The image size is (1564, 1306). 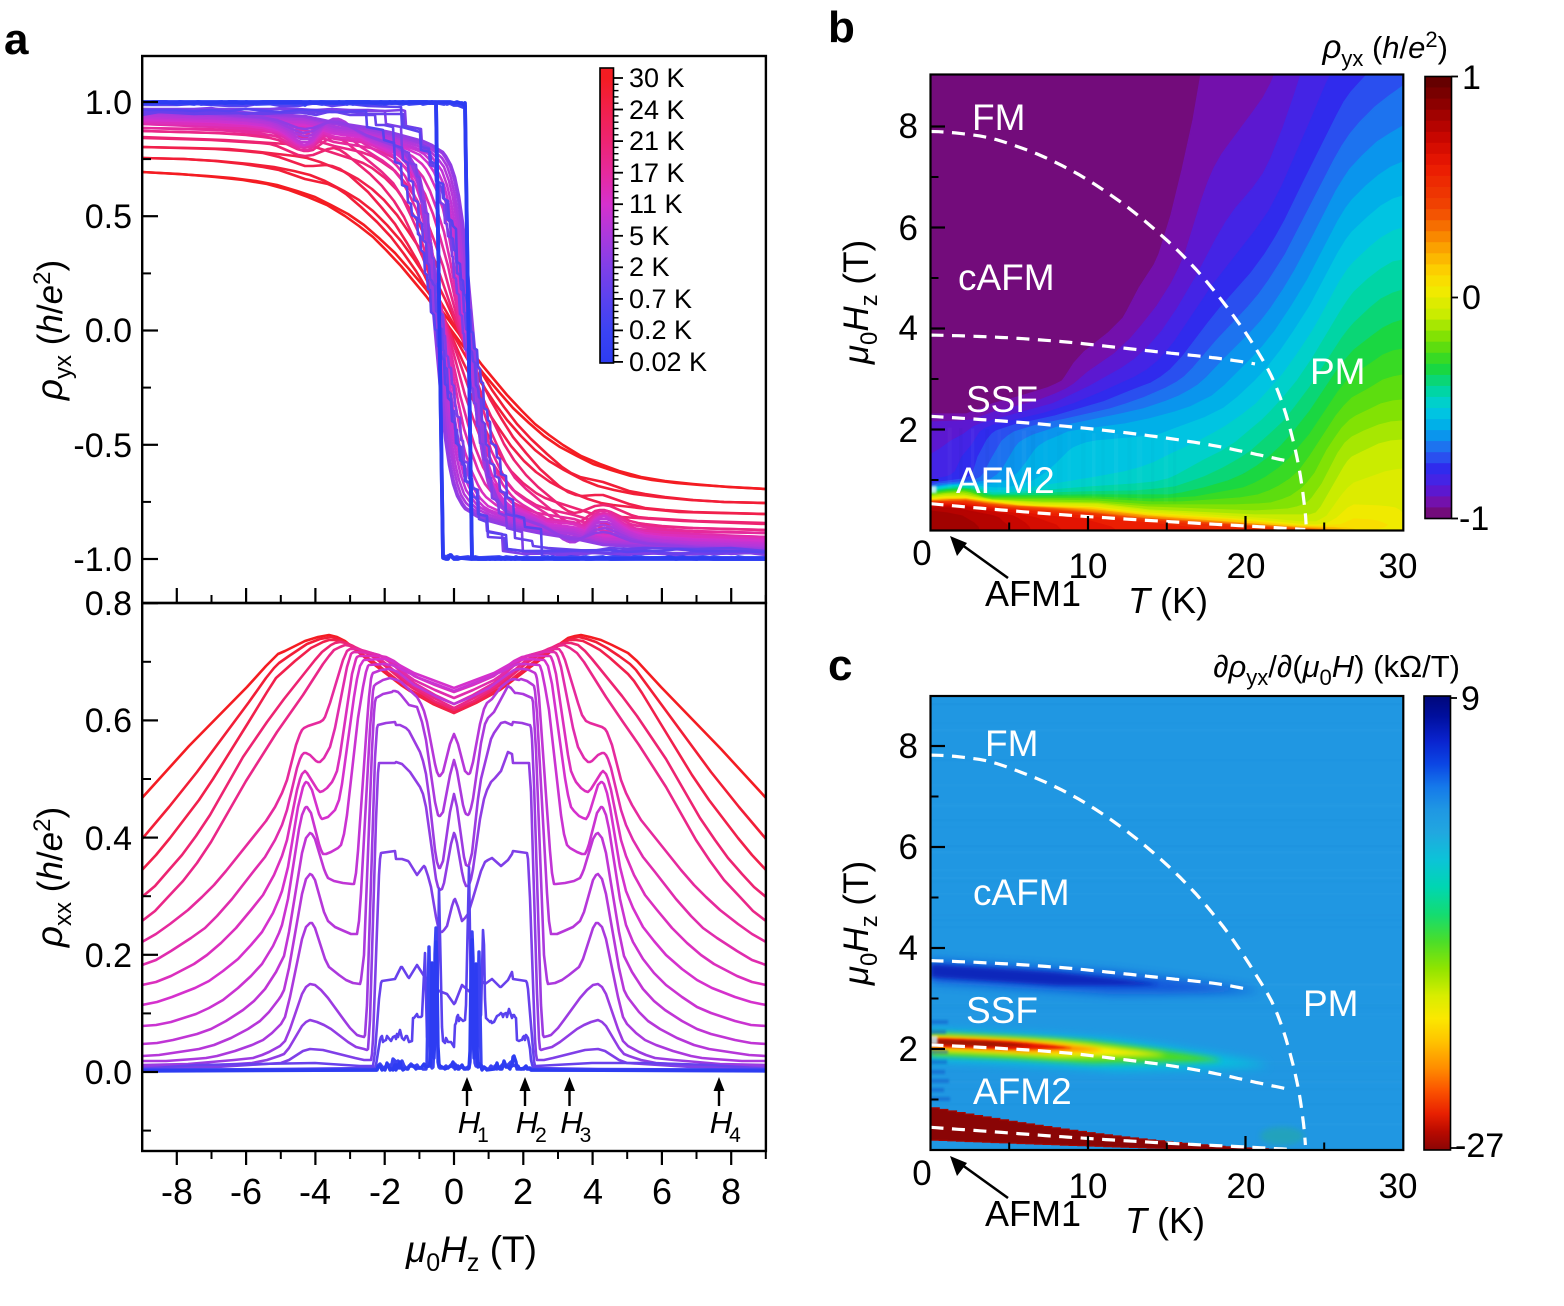 I want to click on svg-text: 21 K, so click(x=657, y=141).